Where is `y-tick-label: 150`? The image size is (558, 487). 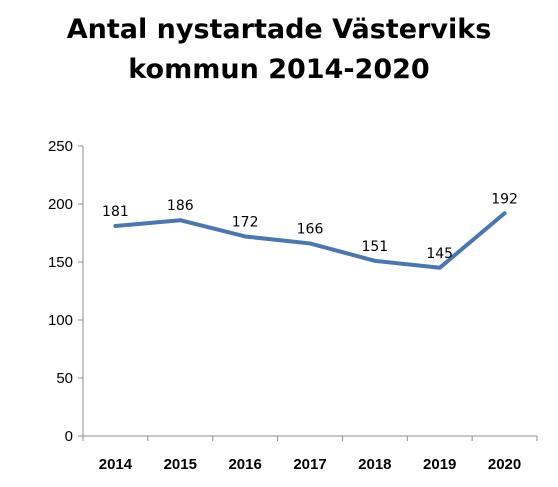
y-tick-label: 150 is located at coordinates (60, 262).